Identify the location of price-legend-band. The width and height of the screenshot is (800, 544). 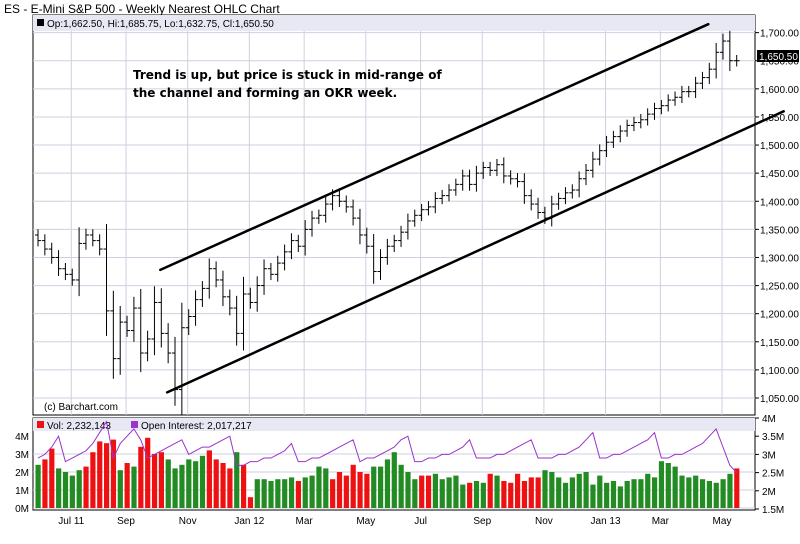
(394, 23).